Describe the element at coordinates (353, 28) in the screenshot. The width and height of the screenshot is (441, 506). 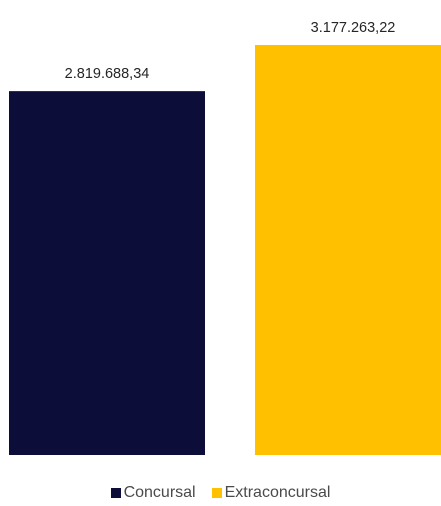
I see `data-label-extraconcursal: 3.177.263,22` at that location.